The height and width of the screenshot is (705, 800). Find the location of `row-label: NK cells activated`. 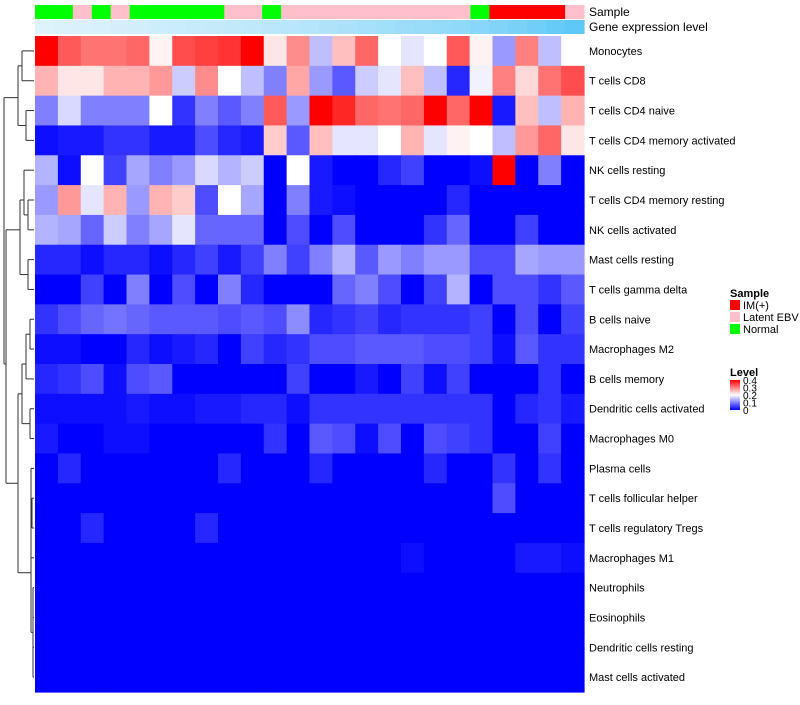

row-label: NK cells activated is located at coordinates (632, 231).